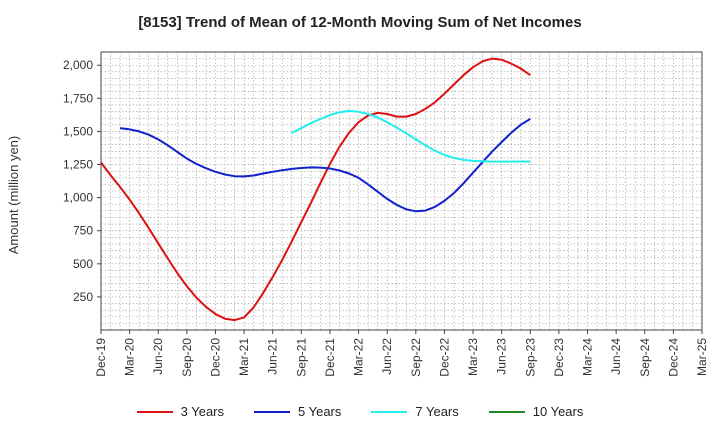  What do you see at coordinates (645, 357) in the screenshot?
I see `x-tick-label: Sep-24` at bounding box center [645, 357].